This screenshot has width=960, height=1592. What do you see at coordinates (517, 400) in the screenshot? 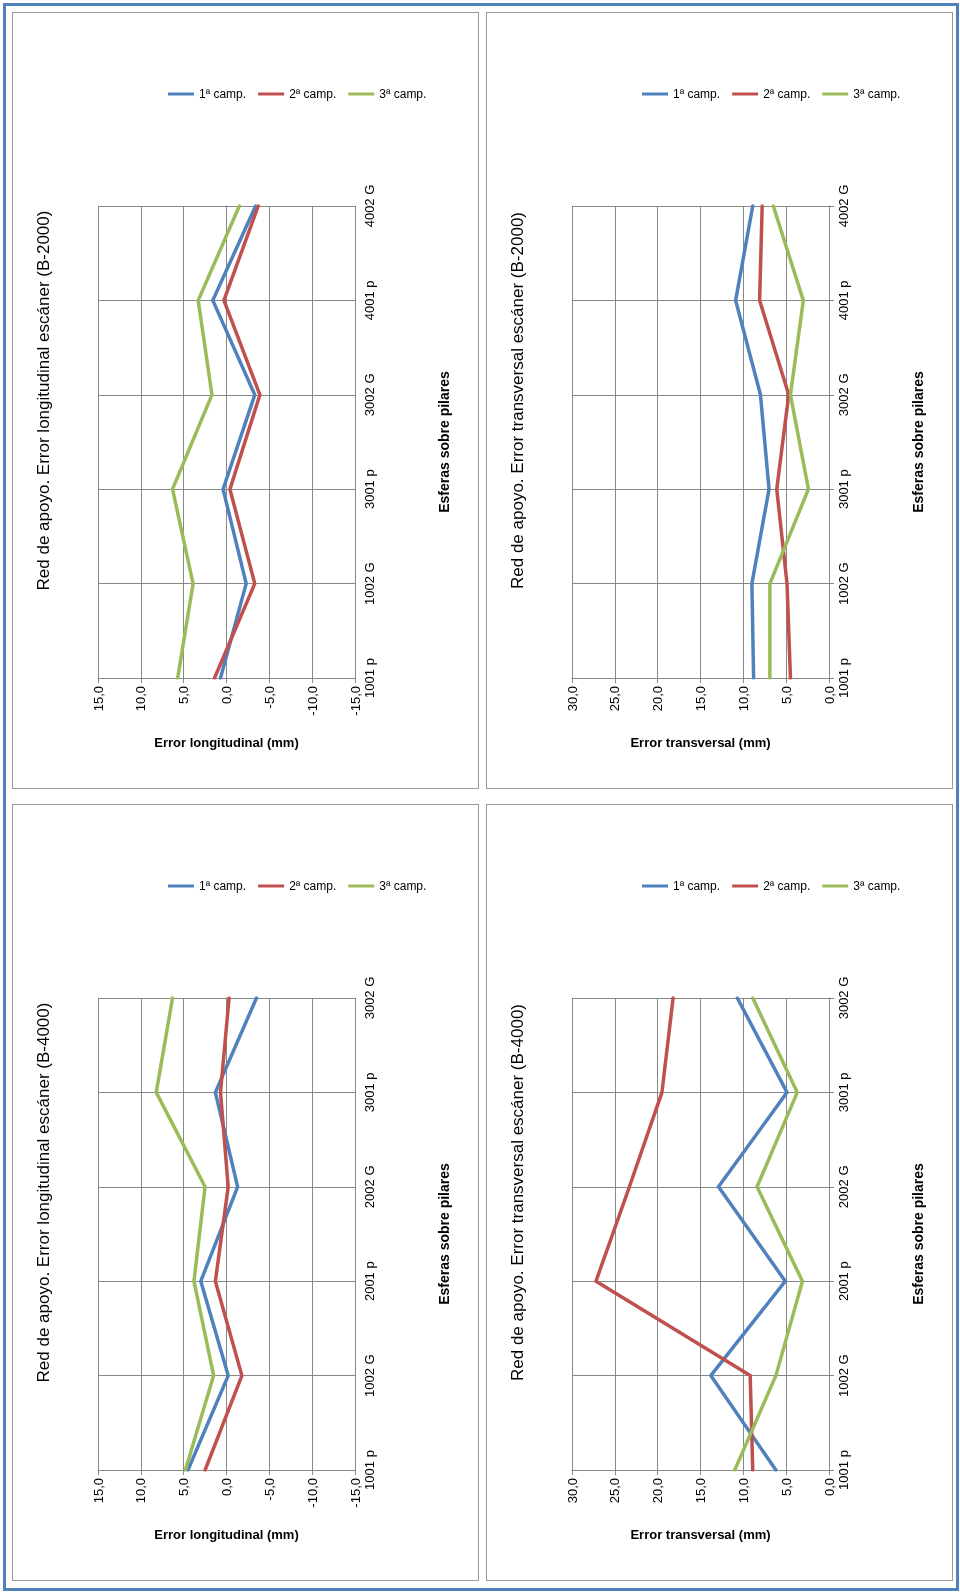
I see `text: Red de apoyo. Error transversal escáner (B-2000)` at bounding box center [517, 400].